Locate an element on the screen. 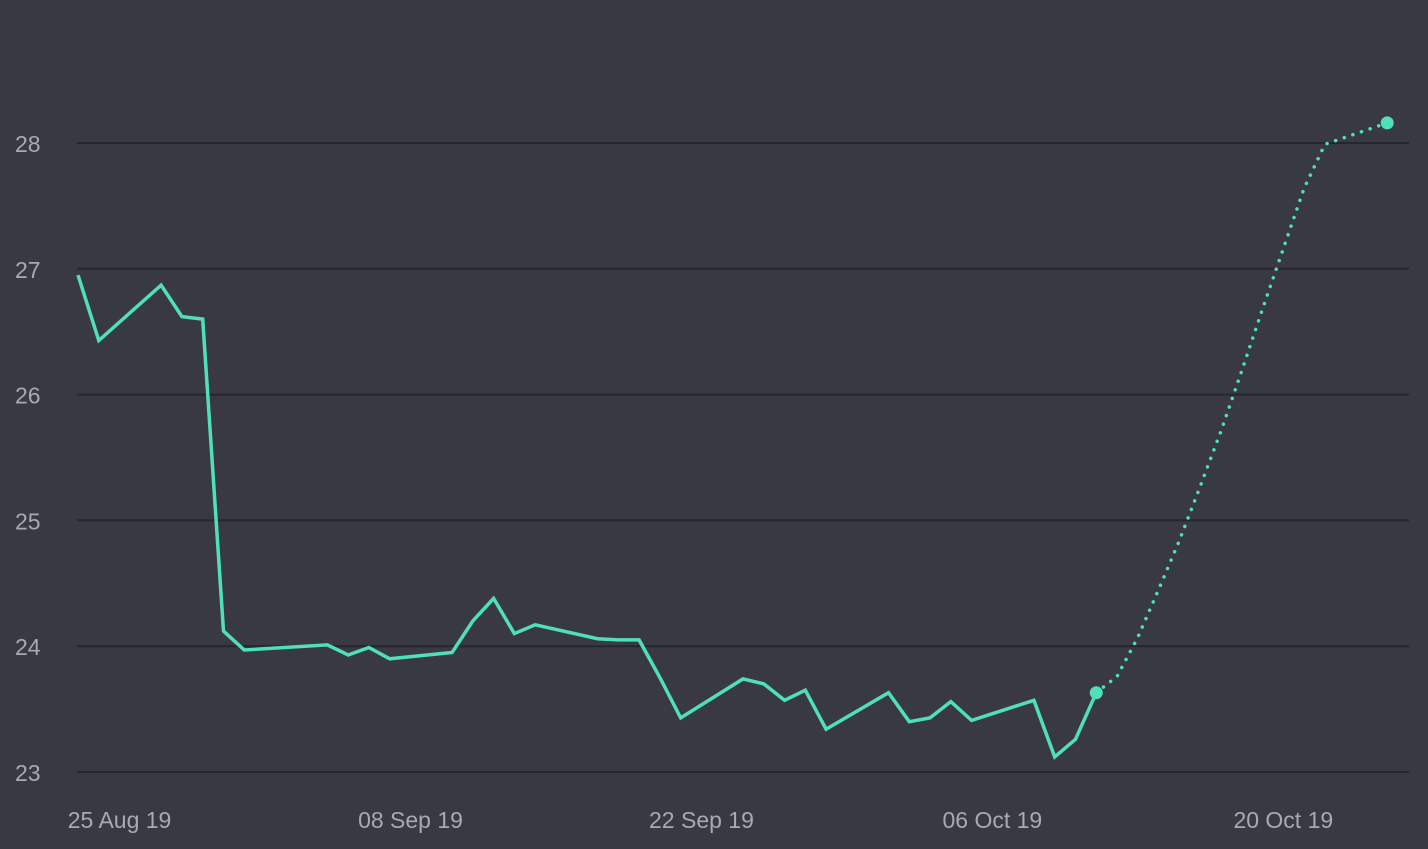 Image resolution: width=1428 pixels, height=849 pixels. forecast-series-line is located at coordinates (1241, 408).